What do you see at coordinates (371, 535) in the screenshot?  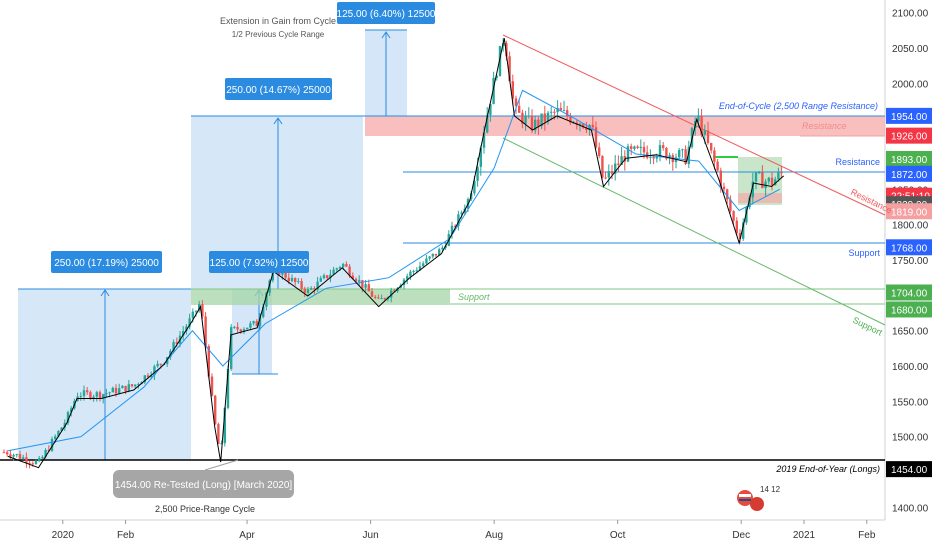 I see `x-tick-label: Jun` at bounding box center [371, 535].